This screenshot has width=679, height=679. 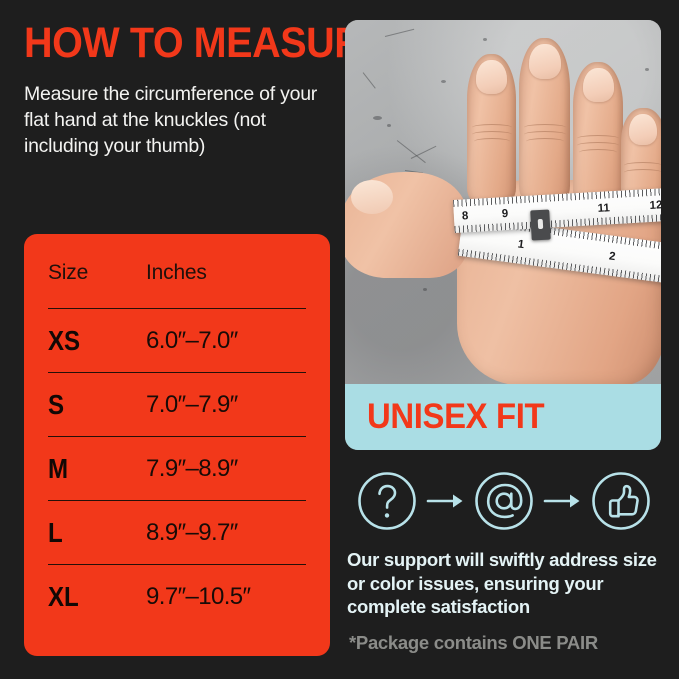 I want to click on at-sign-icon, so click(x=504, y=503).